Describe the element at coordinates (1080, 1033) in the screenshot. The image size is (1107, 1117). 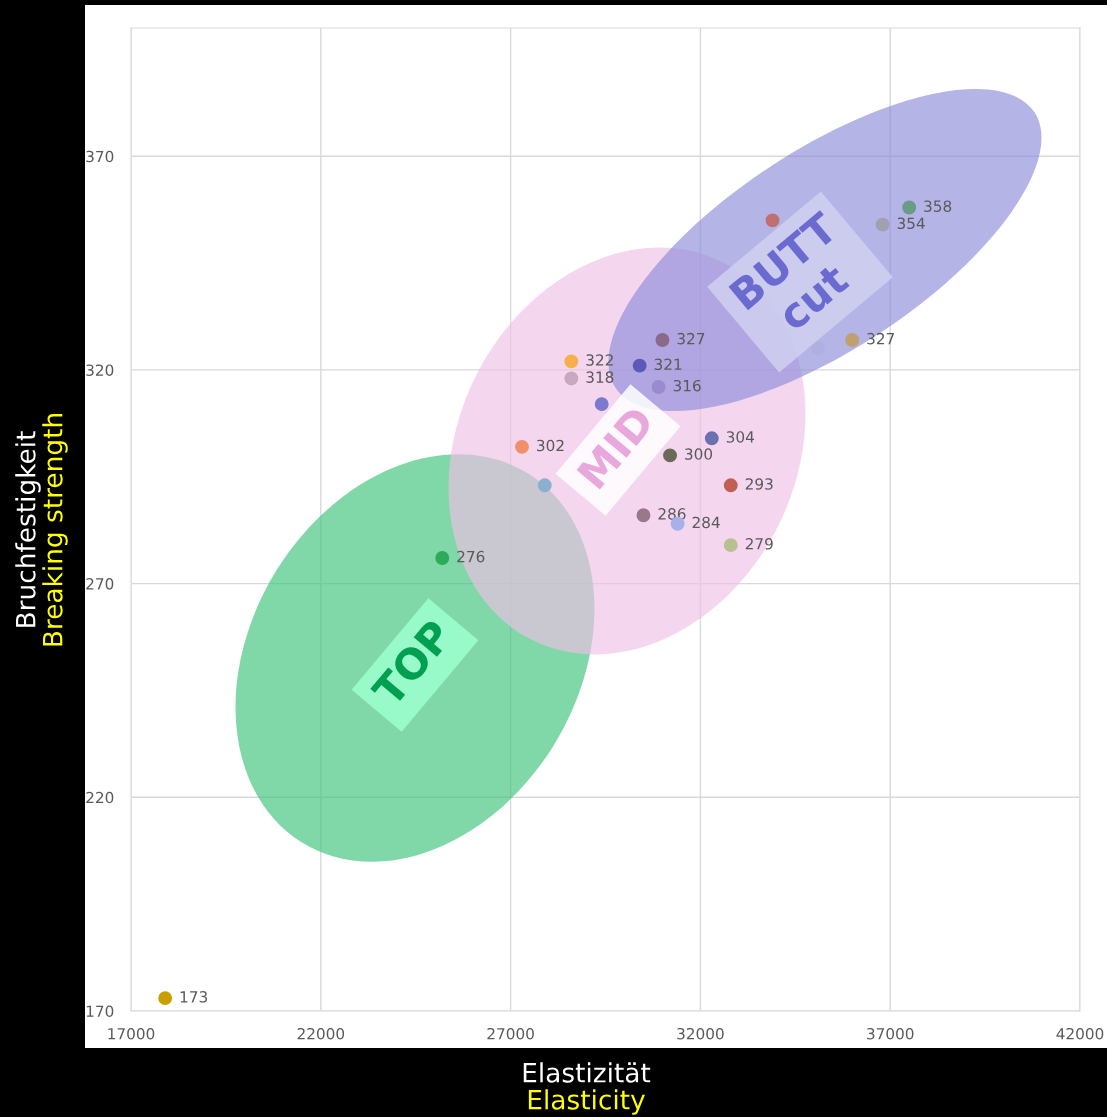
I see `x-tick-label: 42000` at that location.